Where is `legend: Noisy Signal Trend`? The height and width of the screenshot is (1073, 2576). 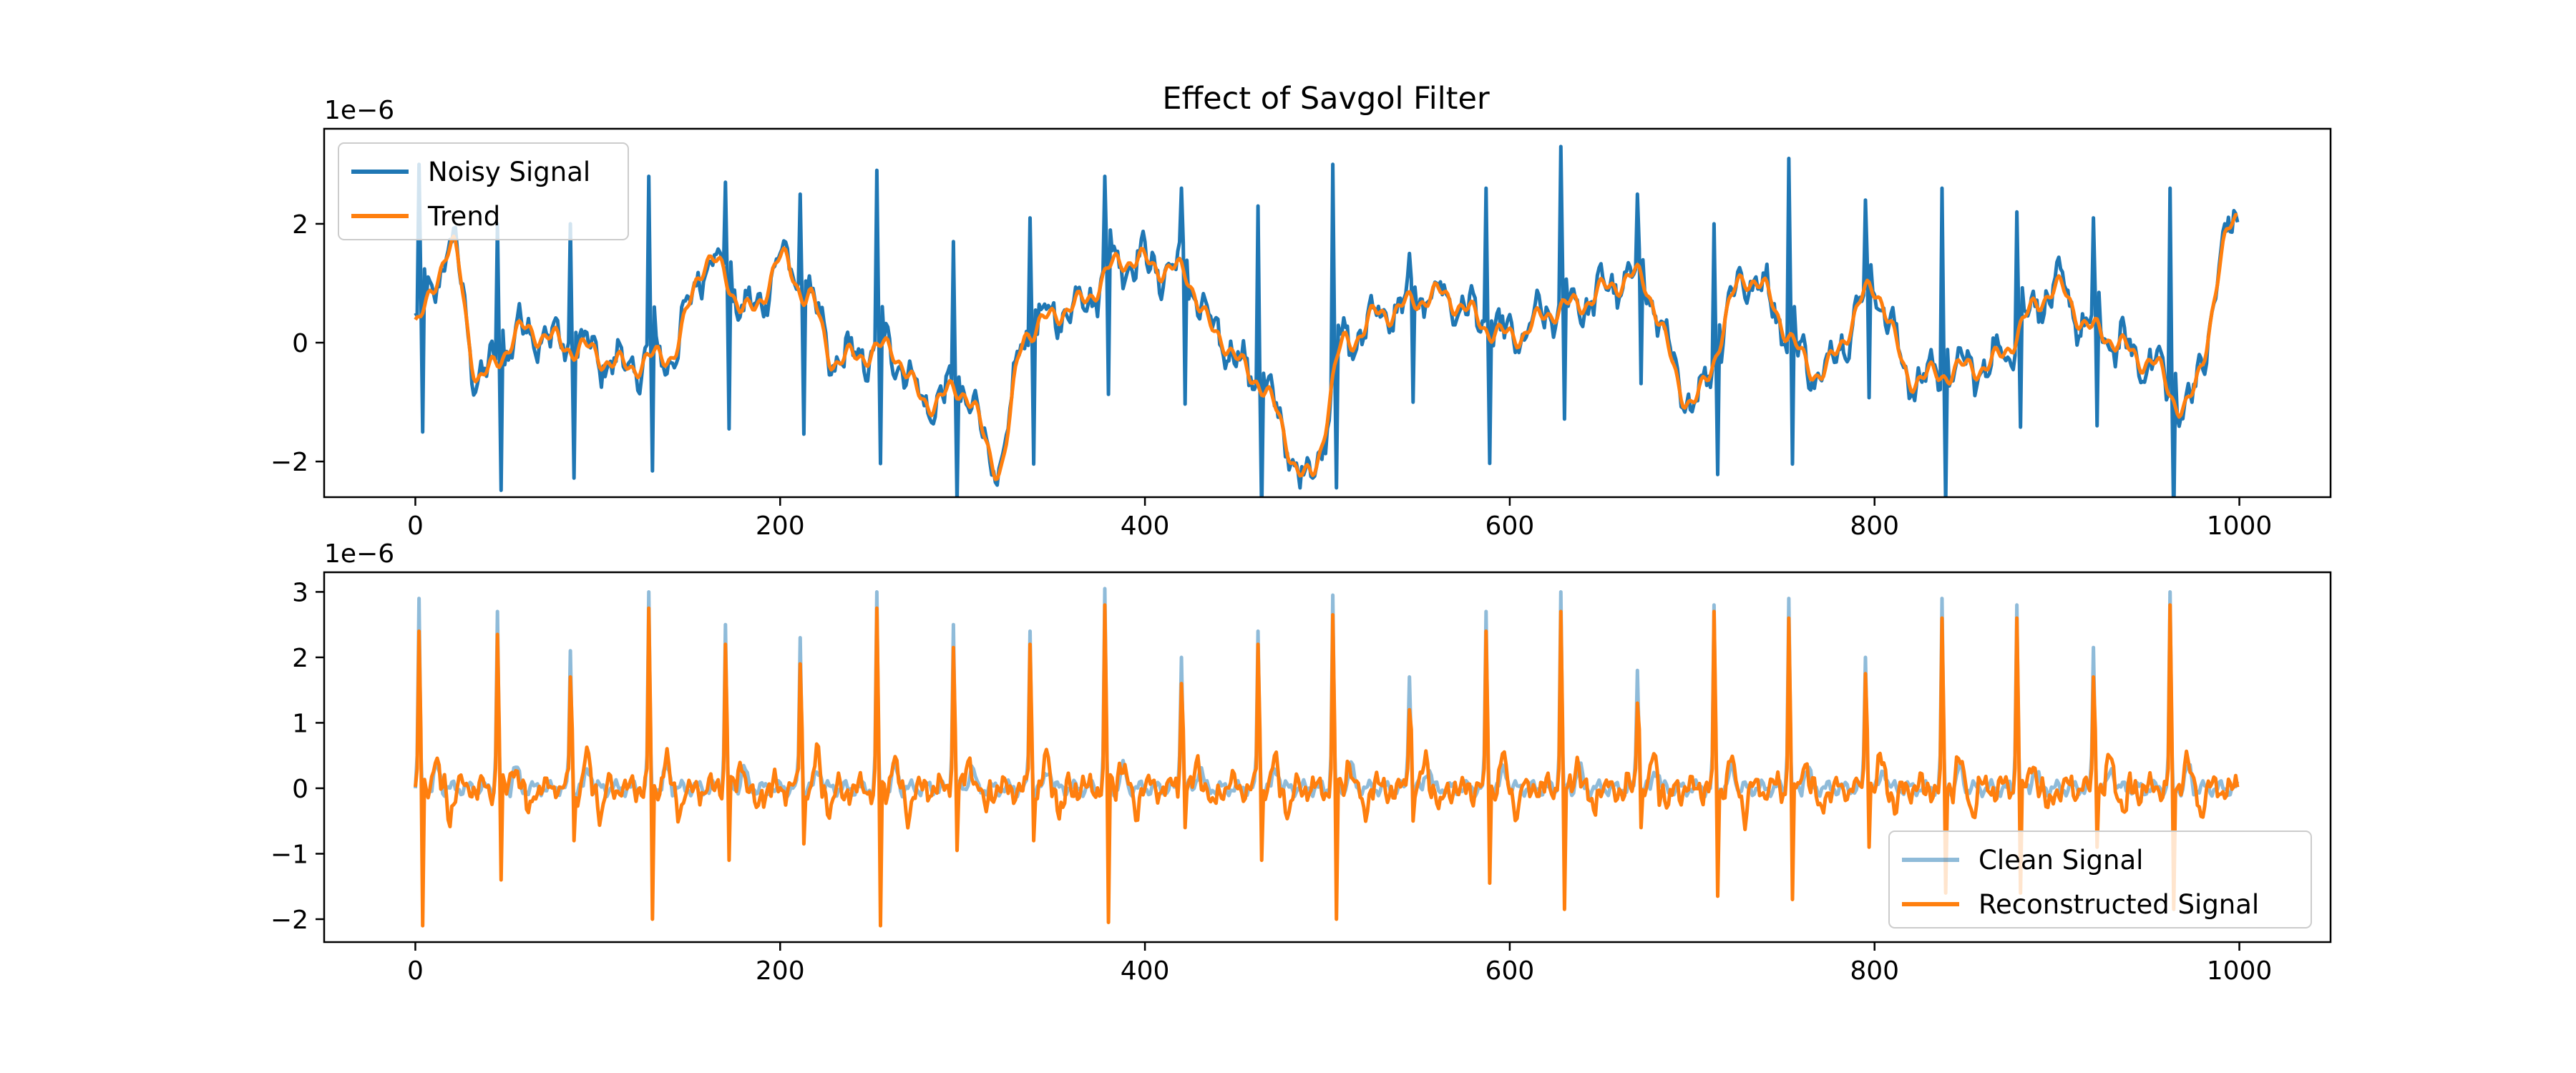
legend: Noisy Signal Trend is located at coordinates (483, 191).